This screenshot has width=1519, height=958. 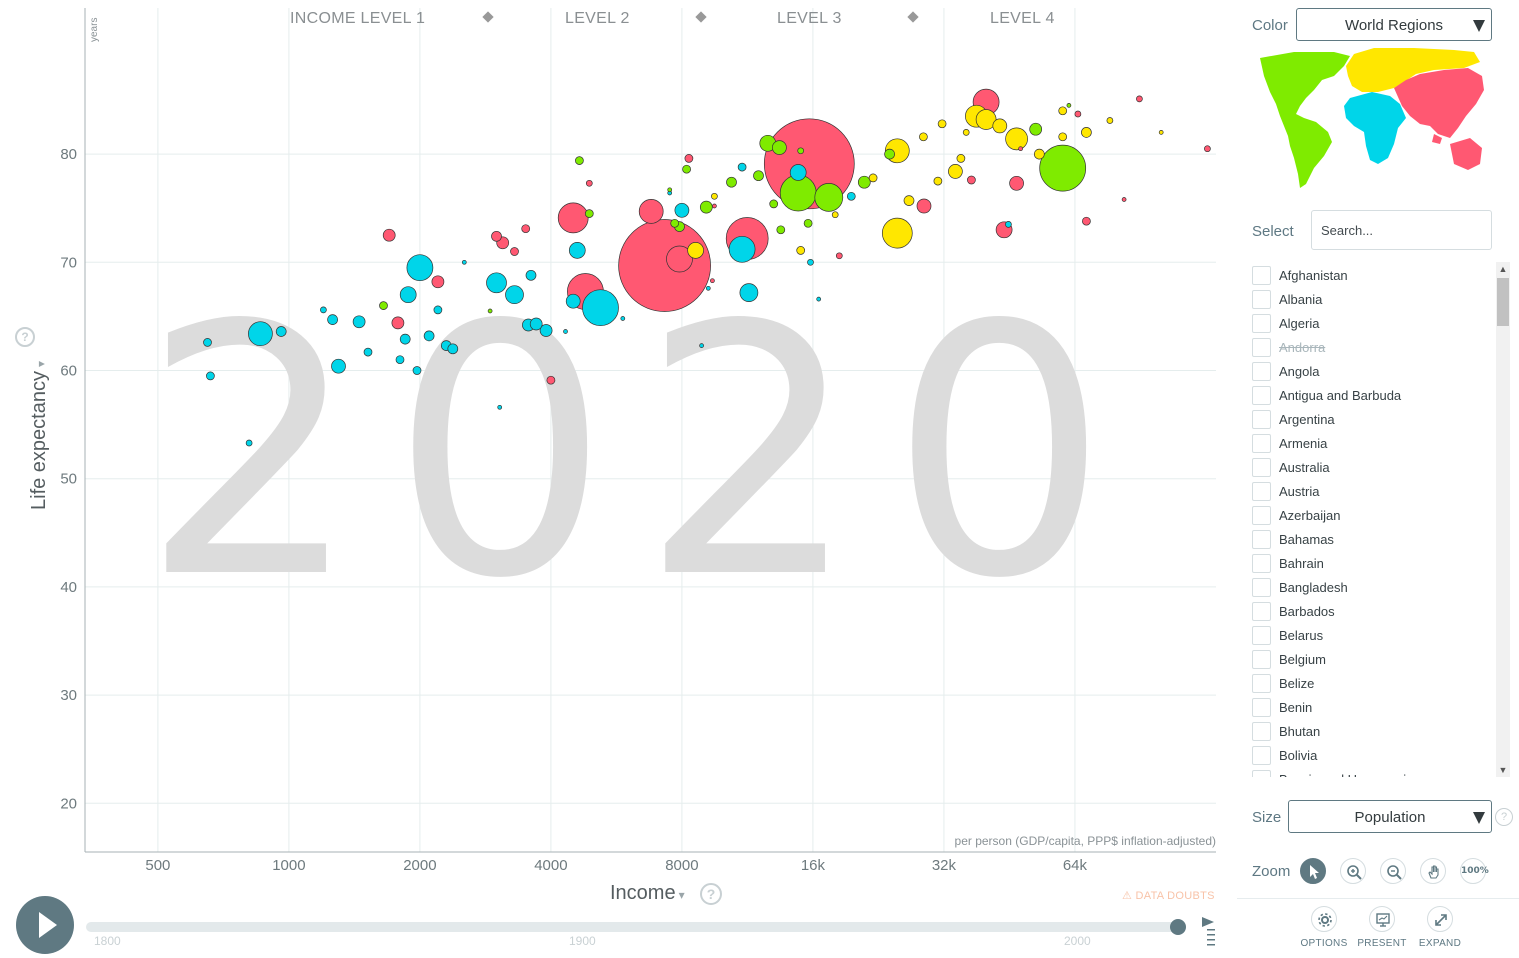 I want to click on color-dropdown: World Regions, so click(x=1394, y=24).